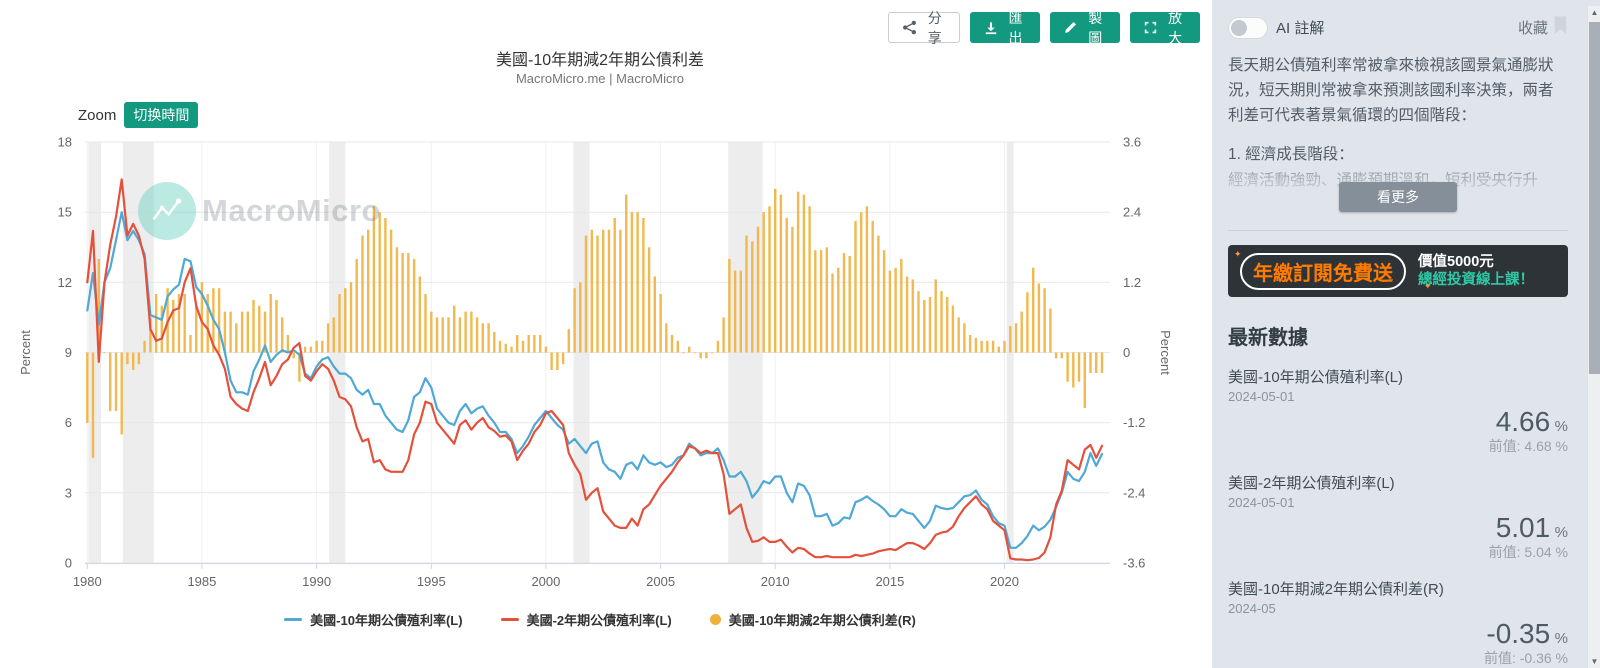 The height and width of the screenshot is (668, 1600). I want to click on svg-text: 1980, so click(87, 581).